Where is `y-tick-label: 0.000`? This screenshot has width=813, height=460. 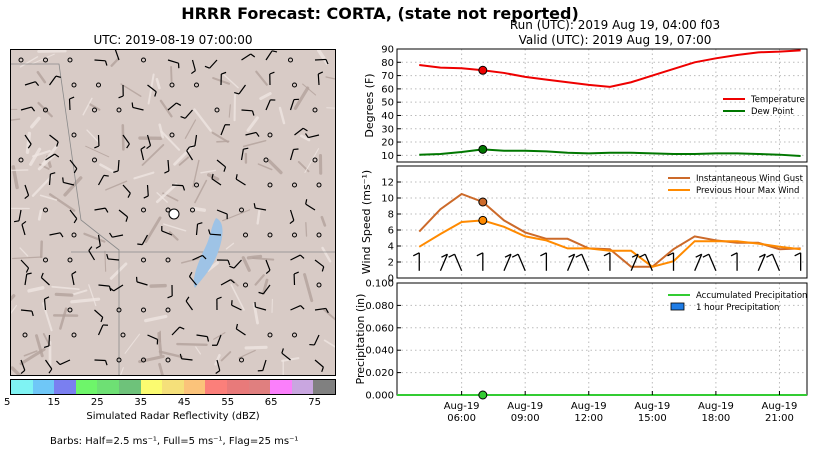 y-tick-label: 0.000 is located at coordinates (379, 396).